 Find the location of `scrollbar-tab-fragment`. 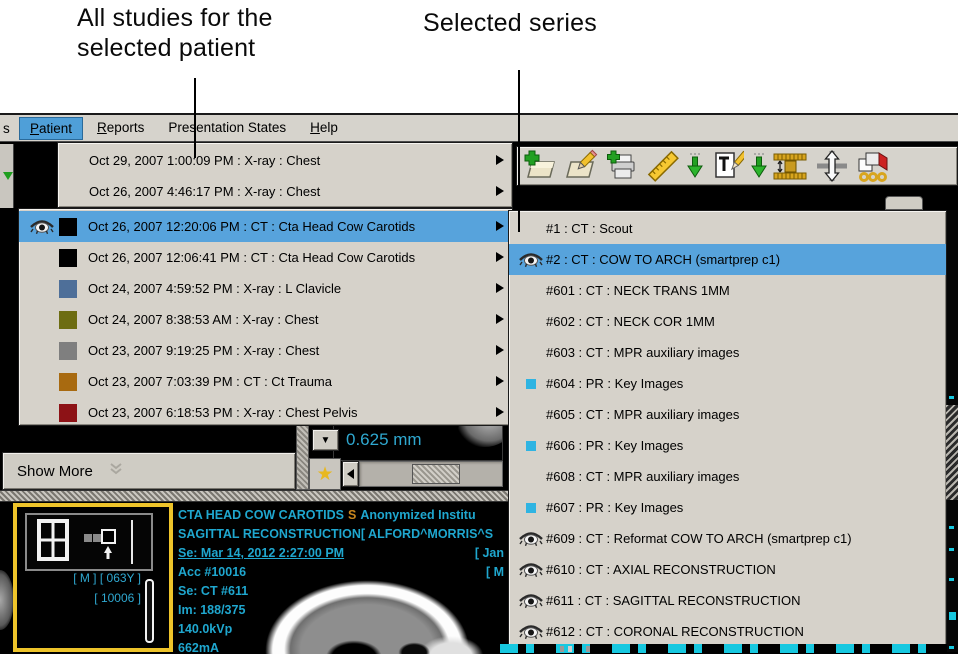

scrollbar-tab-fragment is located at coordinates (904, 203).